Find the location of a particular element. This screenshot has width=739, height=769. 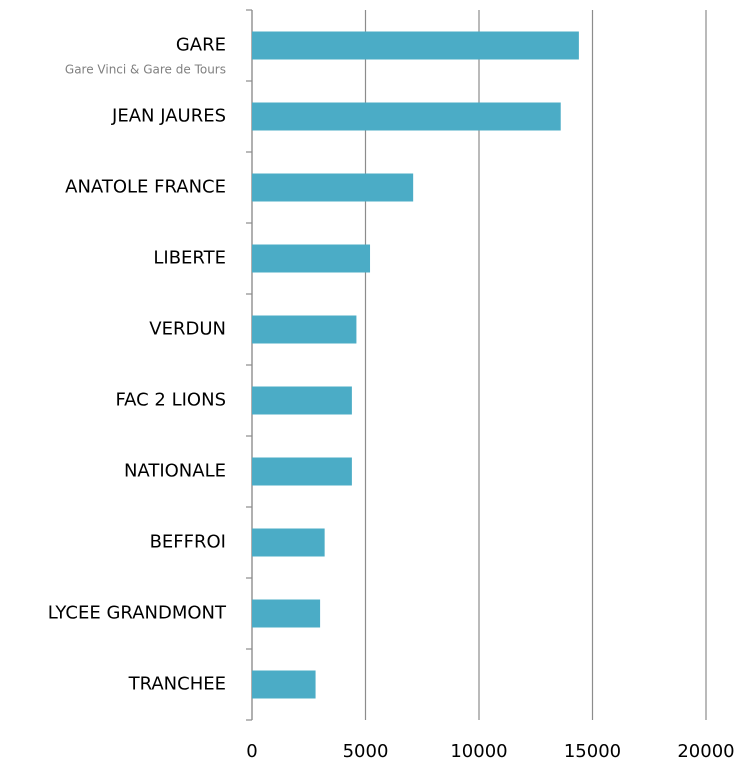

x-tick-label: 20000 is located at coordinates (705, 751).